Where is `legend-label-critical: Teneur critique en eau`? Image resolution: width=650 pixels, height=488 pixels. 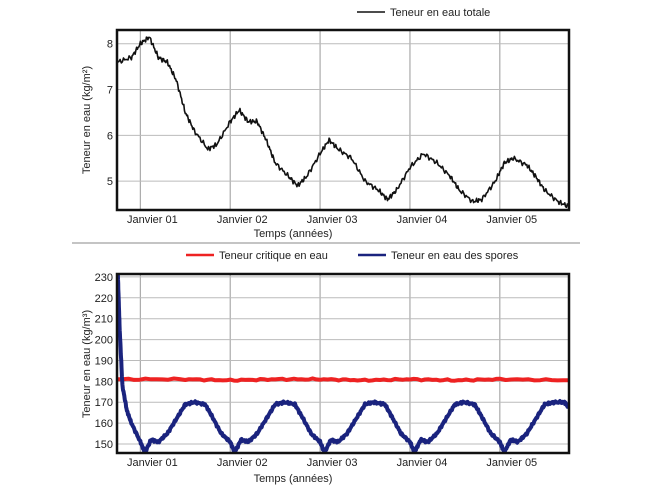 legend-label-critical: Teneur critique en eau is located at coordinates (273, 256).